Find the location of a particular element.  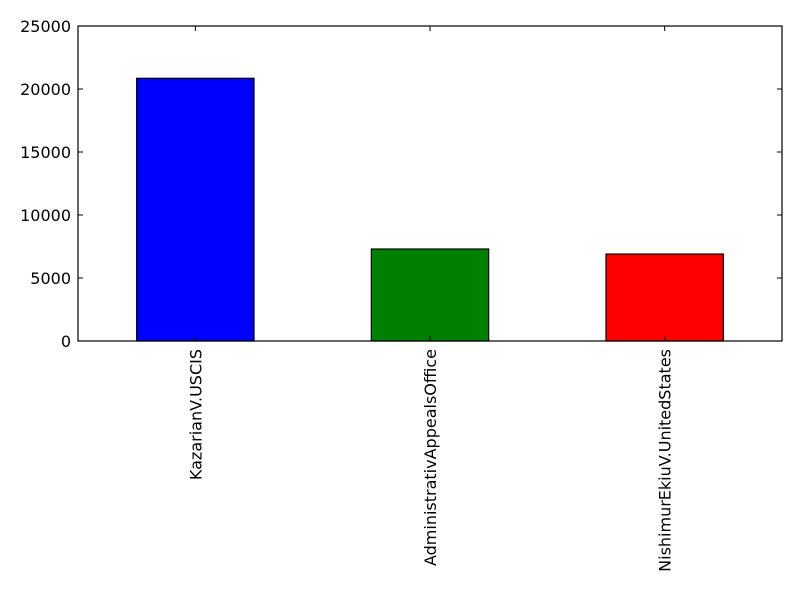

x-tick-label-2: NishimurEkiuV.UnitedStates is located at coordinates (665, 460).